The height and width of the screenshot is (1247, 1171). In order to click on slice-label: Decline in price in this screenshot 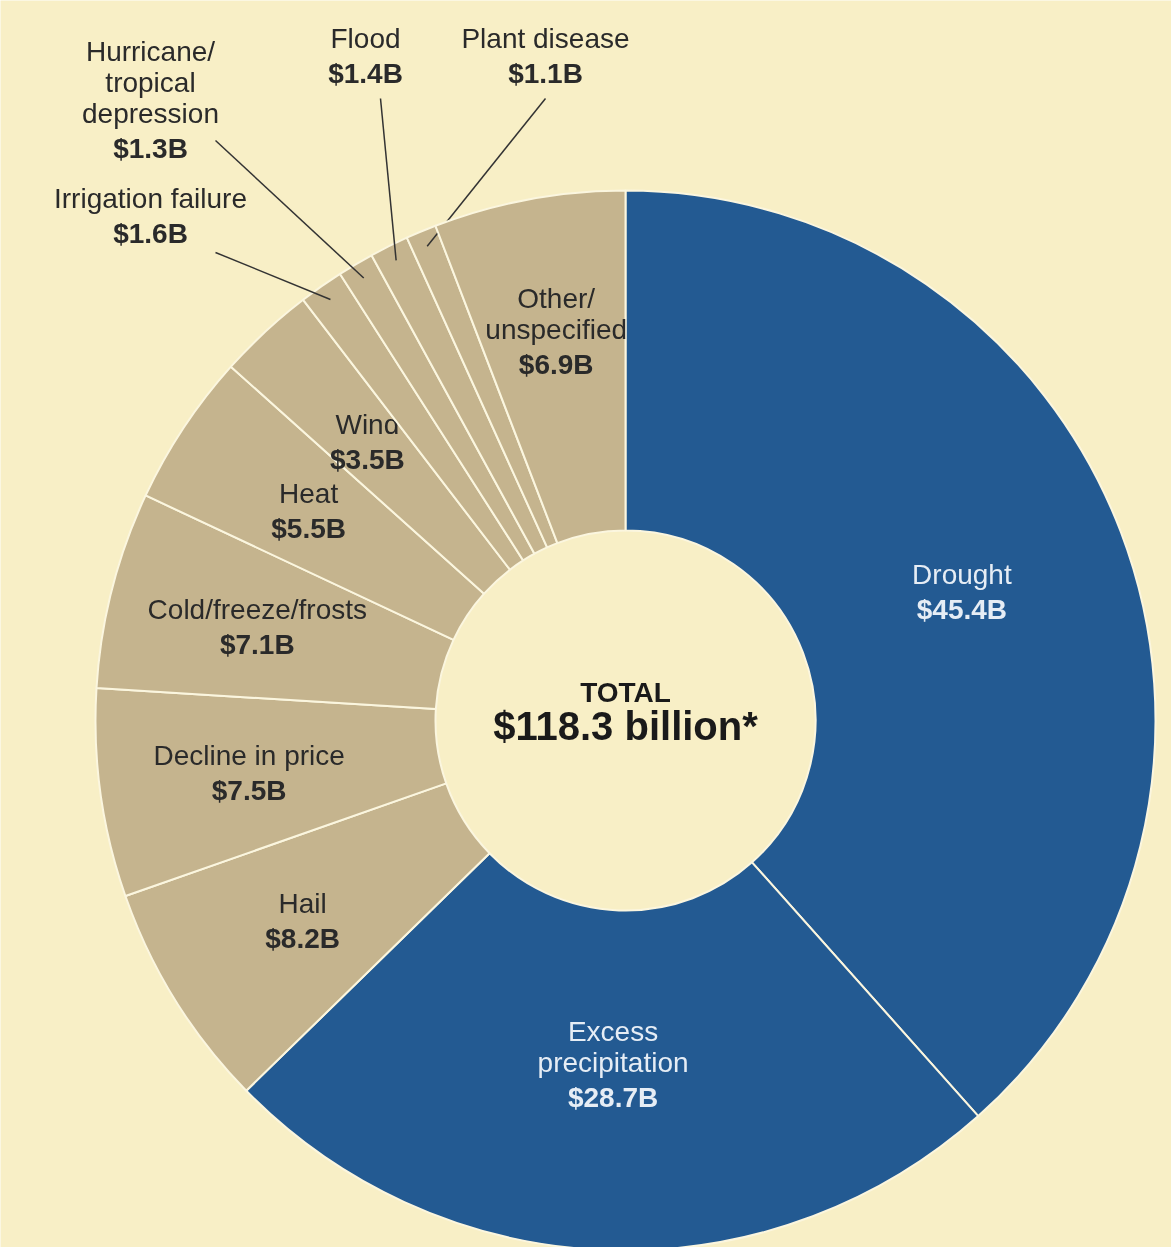, I will do `click(249, 755)`.